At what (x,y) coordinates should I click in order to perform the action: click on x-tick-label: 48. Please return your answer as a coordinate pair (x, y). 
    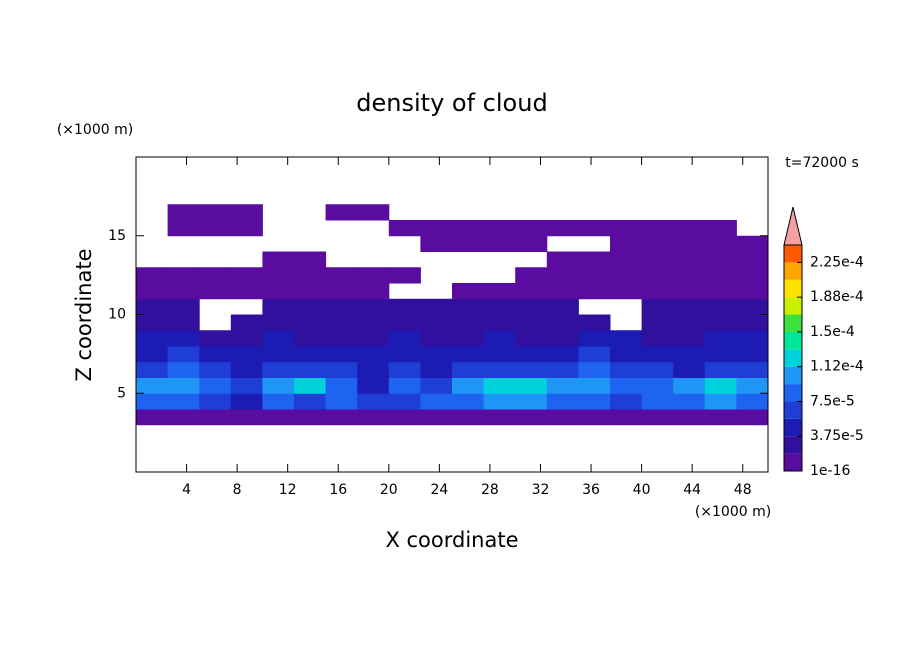
    Looking at the image, I should click on (743, 490).